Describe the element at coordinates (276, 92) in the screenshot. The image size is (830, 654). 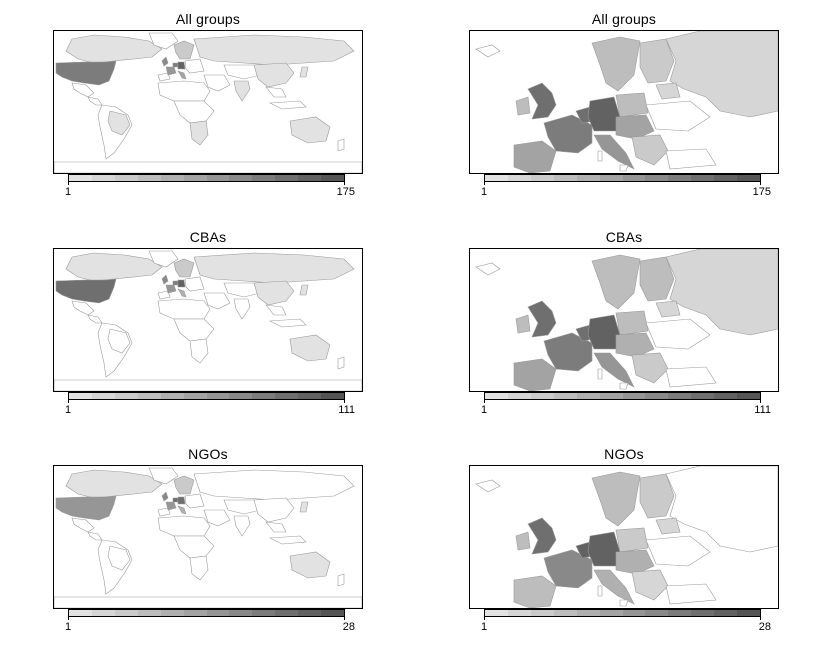
I see `region-se_asia` at that location.